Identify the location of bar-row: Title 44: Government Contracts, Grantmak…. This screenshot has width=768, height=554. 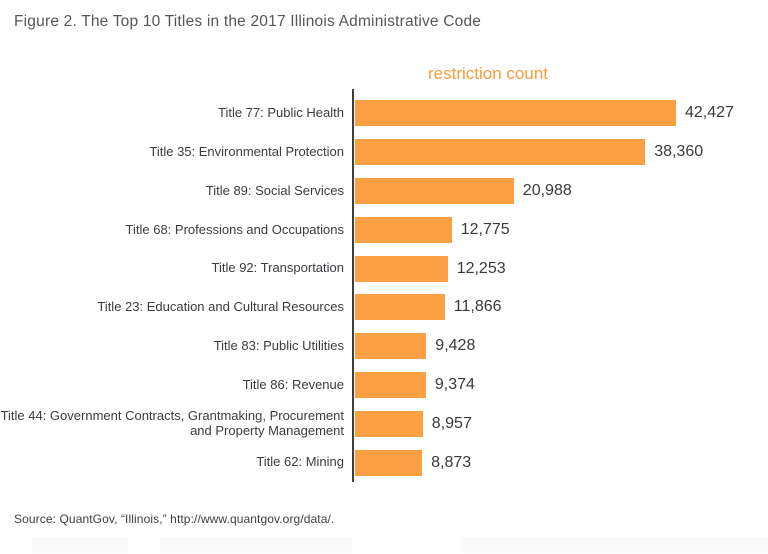
(384, 423).